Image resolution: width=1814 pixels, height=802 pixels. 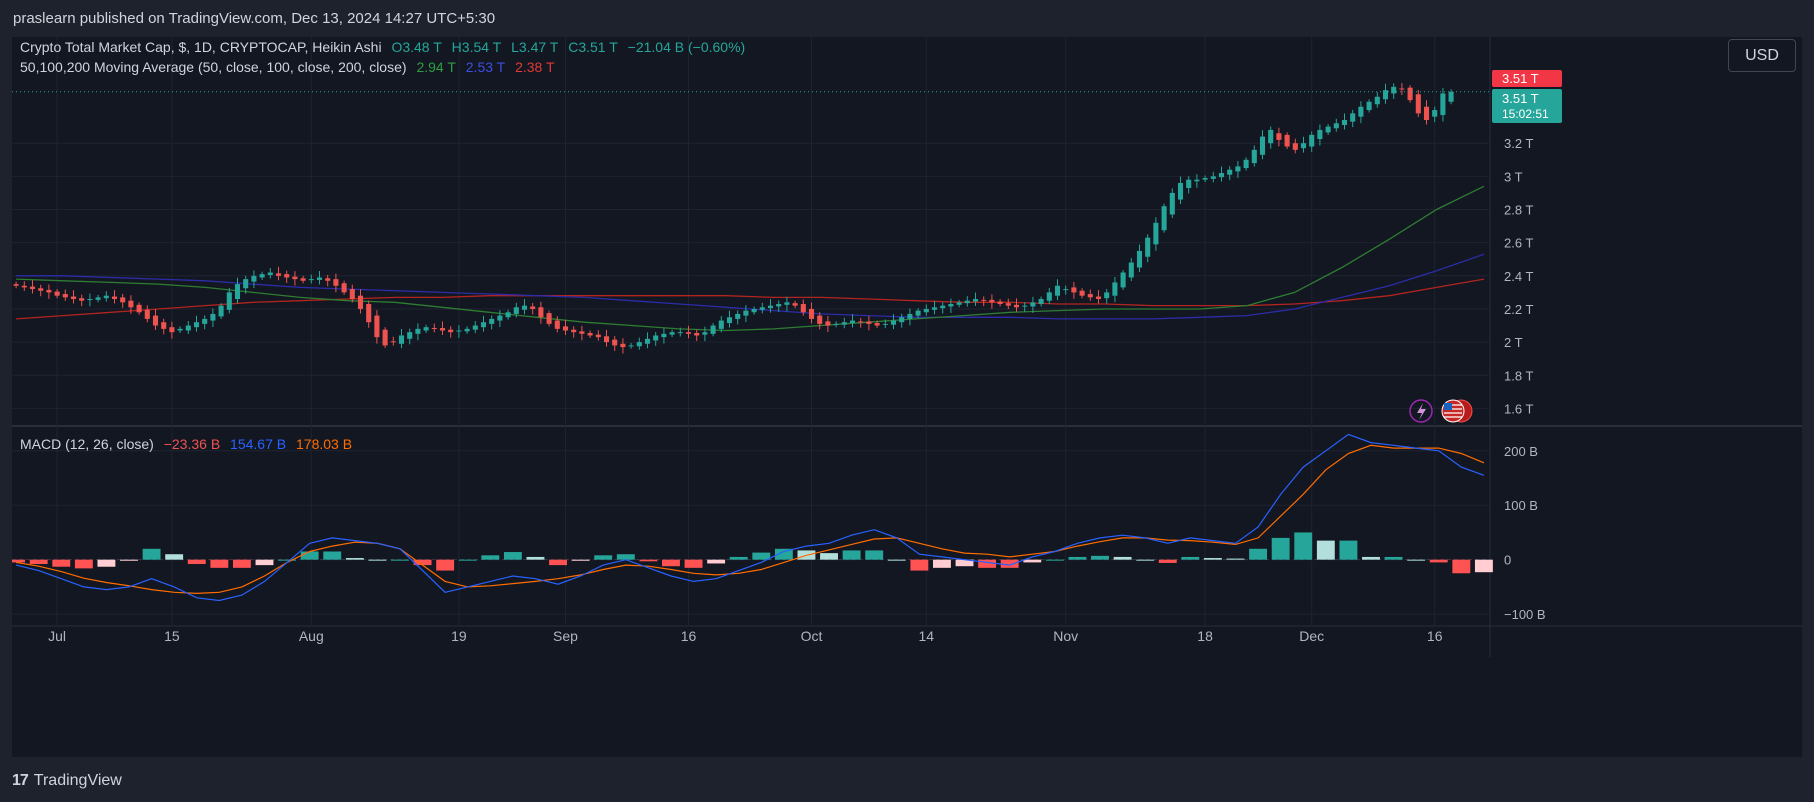 What do you see at coordinates (1311, 636) in the screenshot?
I see `time-tick-label: Dec` at bounding box center [1311, 636].